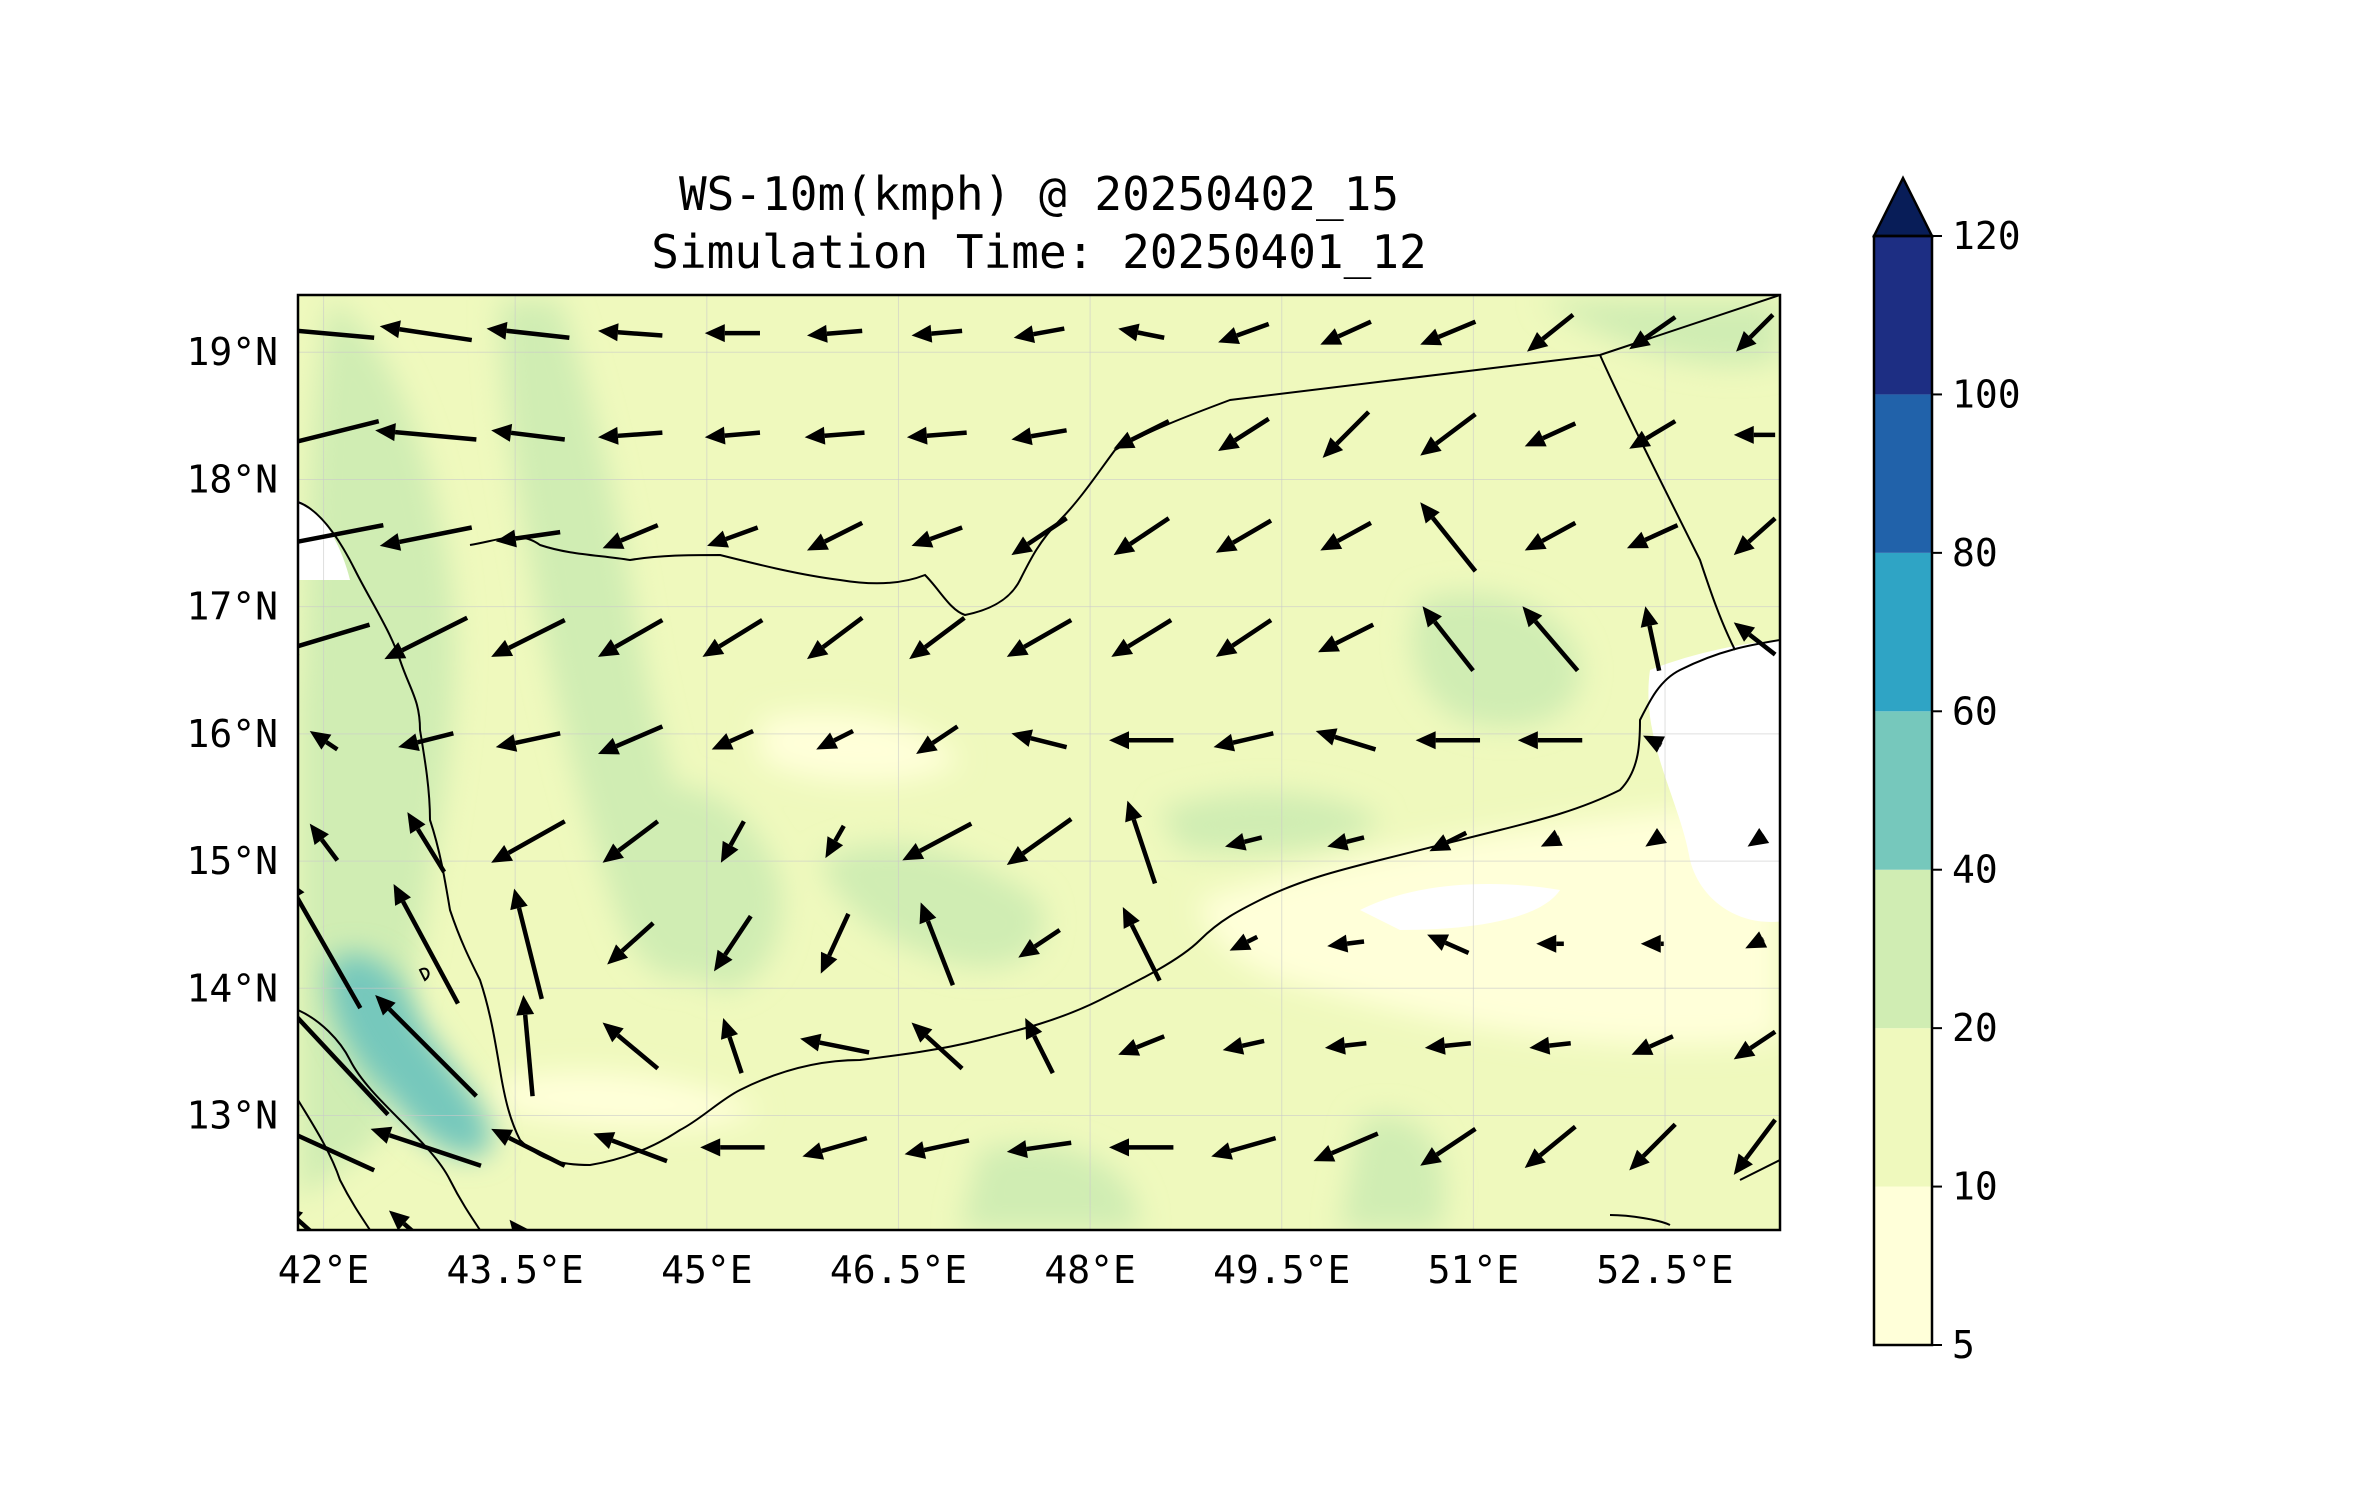  Describe the element at coordinates (1474, 1270) in the screenshot. I see `lon-tick-label: 51°E` at that location.